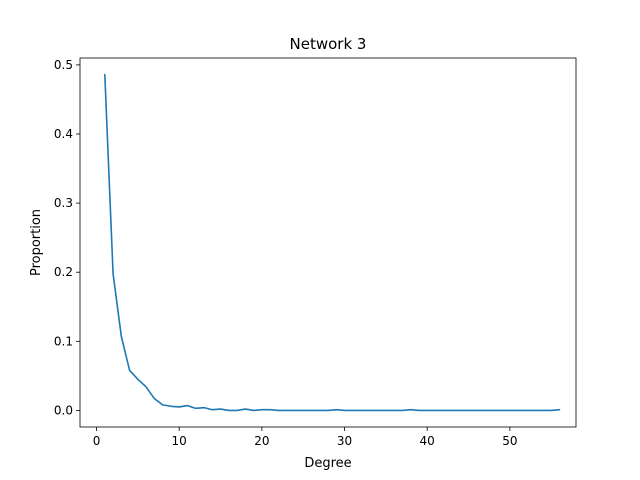 This screenshot has width=640, height=480. I want to click on x-tick-label-0: 0, so click(97, 441).